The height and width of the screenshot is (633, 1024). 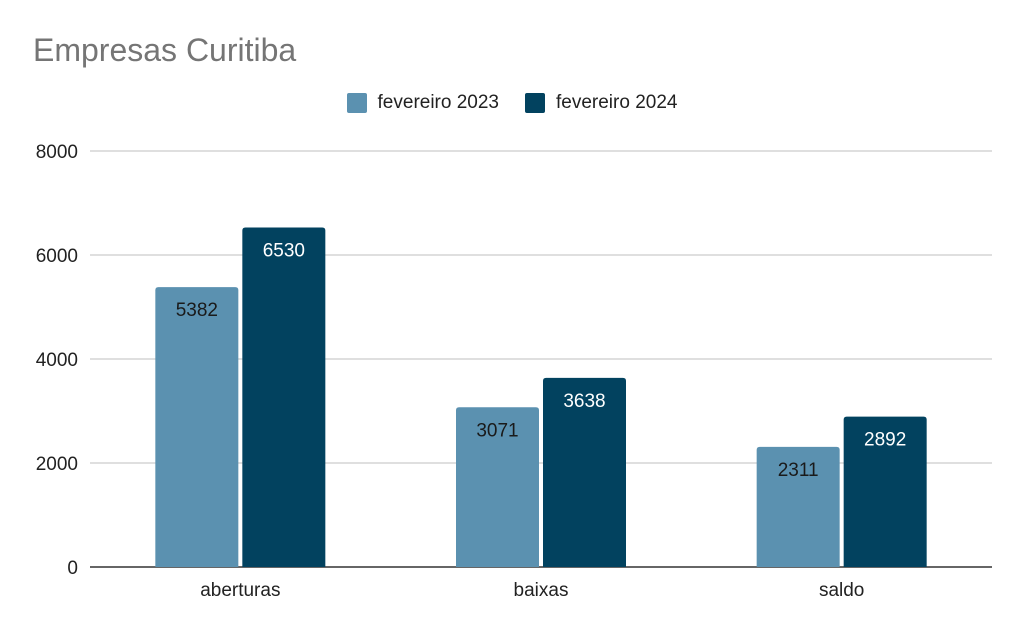 What do you see at coordinates (165, 50) in the screenshot?
I see `chart-title: Empresas Curitiba` at bounding box center [165, 50].